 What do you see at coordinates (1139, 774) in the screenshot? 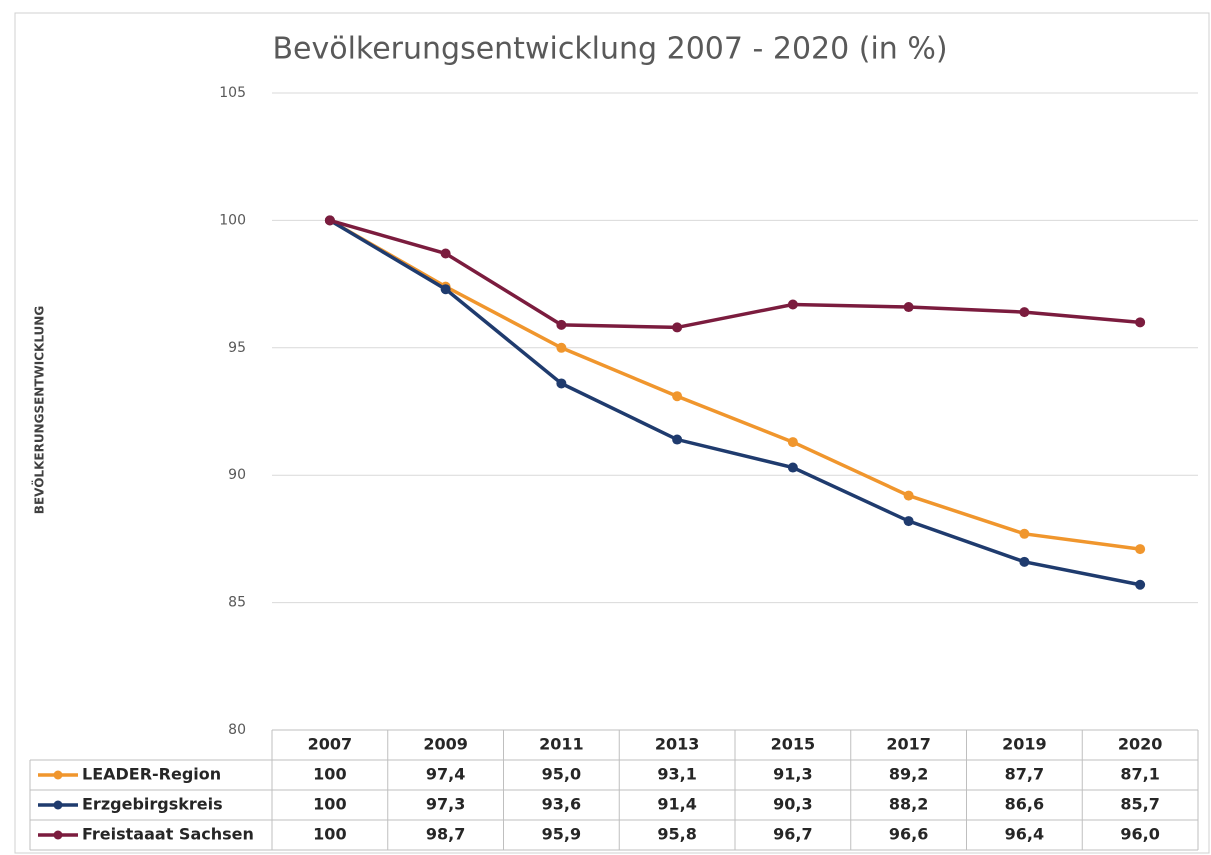
I see `table-value: 87,1` at bounding box center [1139, 774].